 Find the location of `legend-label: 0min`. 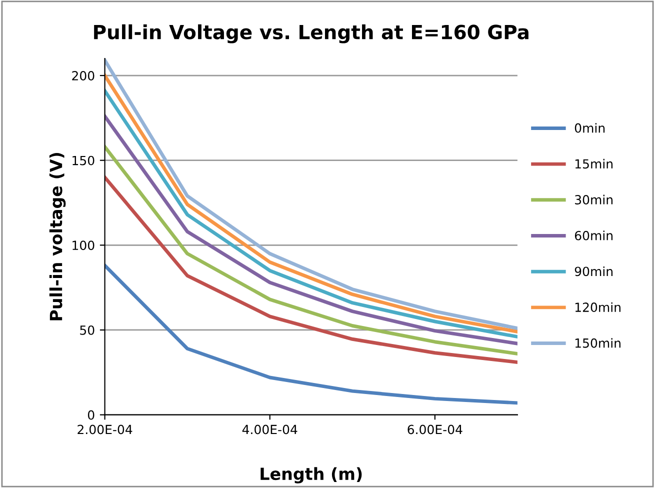

legend-label: 0min is located at coordinates (589, 128).